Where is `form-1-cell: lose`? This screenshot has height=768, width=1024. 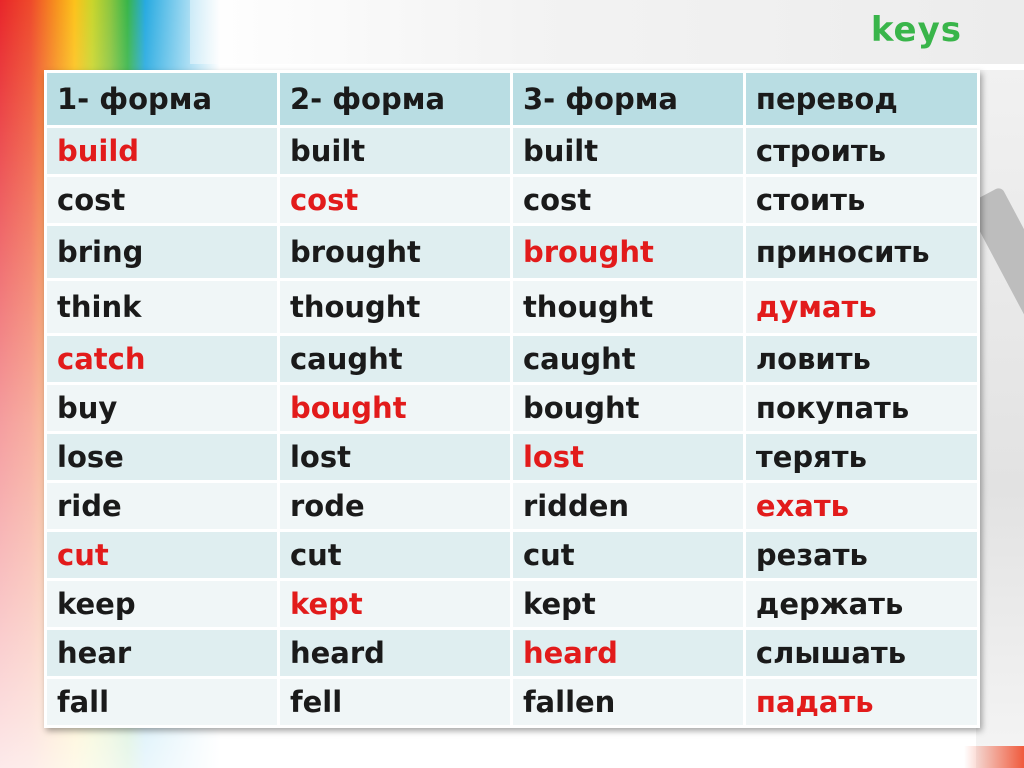 form-1-cell: lose is located at coordinates (162, 457).